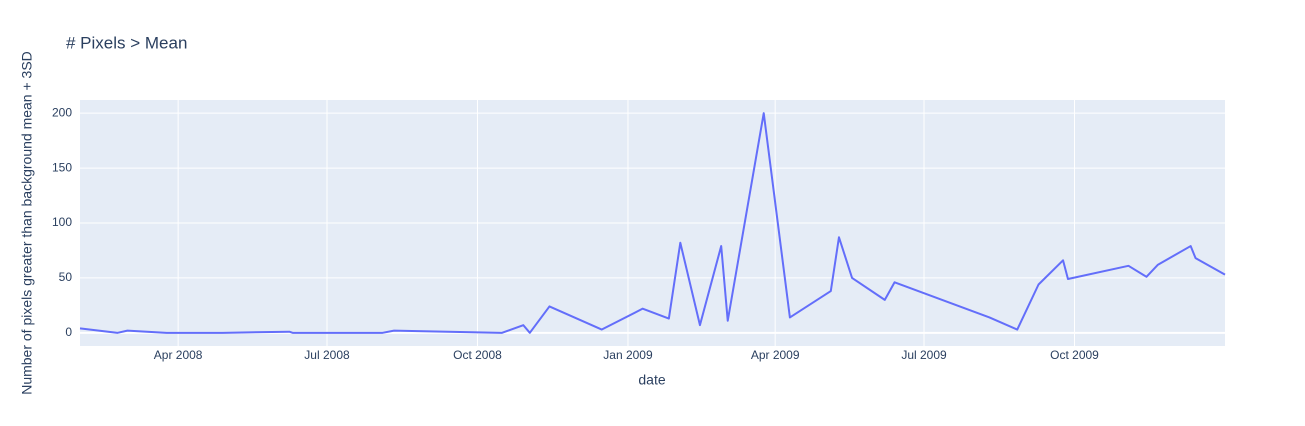  I want to click on y-tick-label: 100, so click(62, 222).